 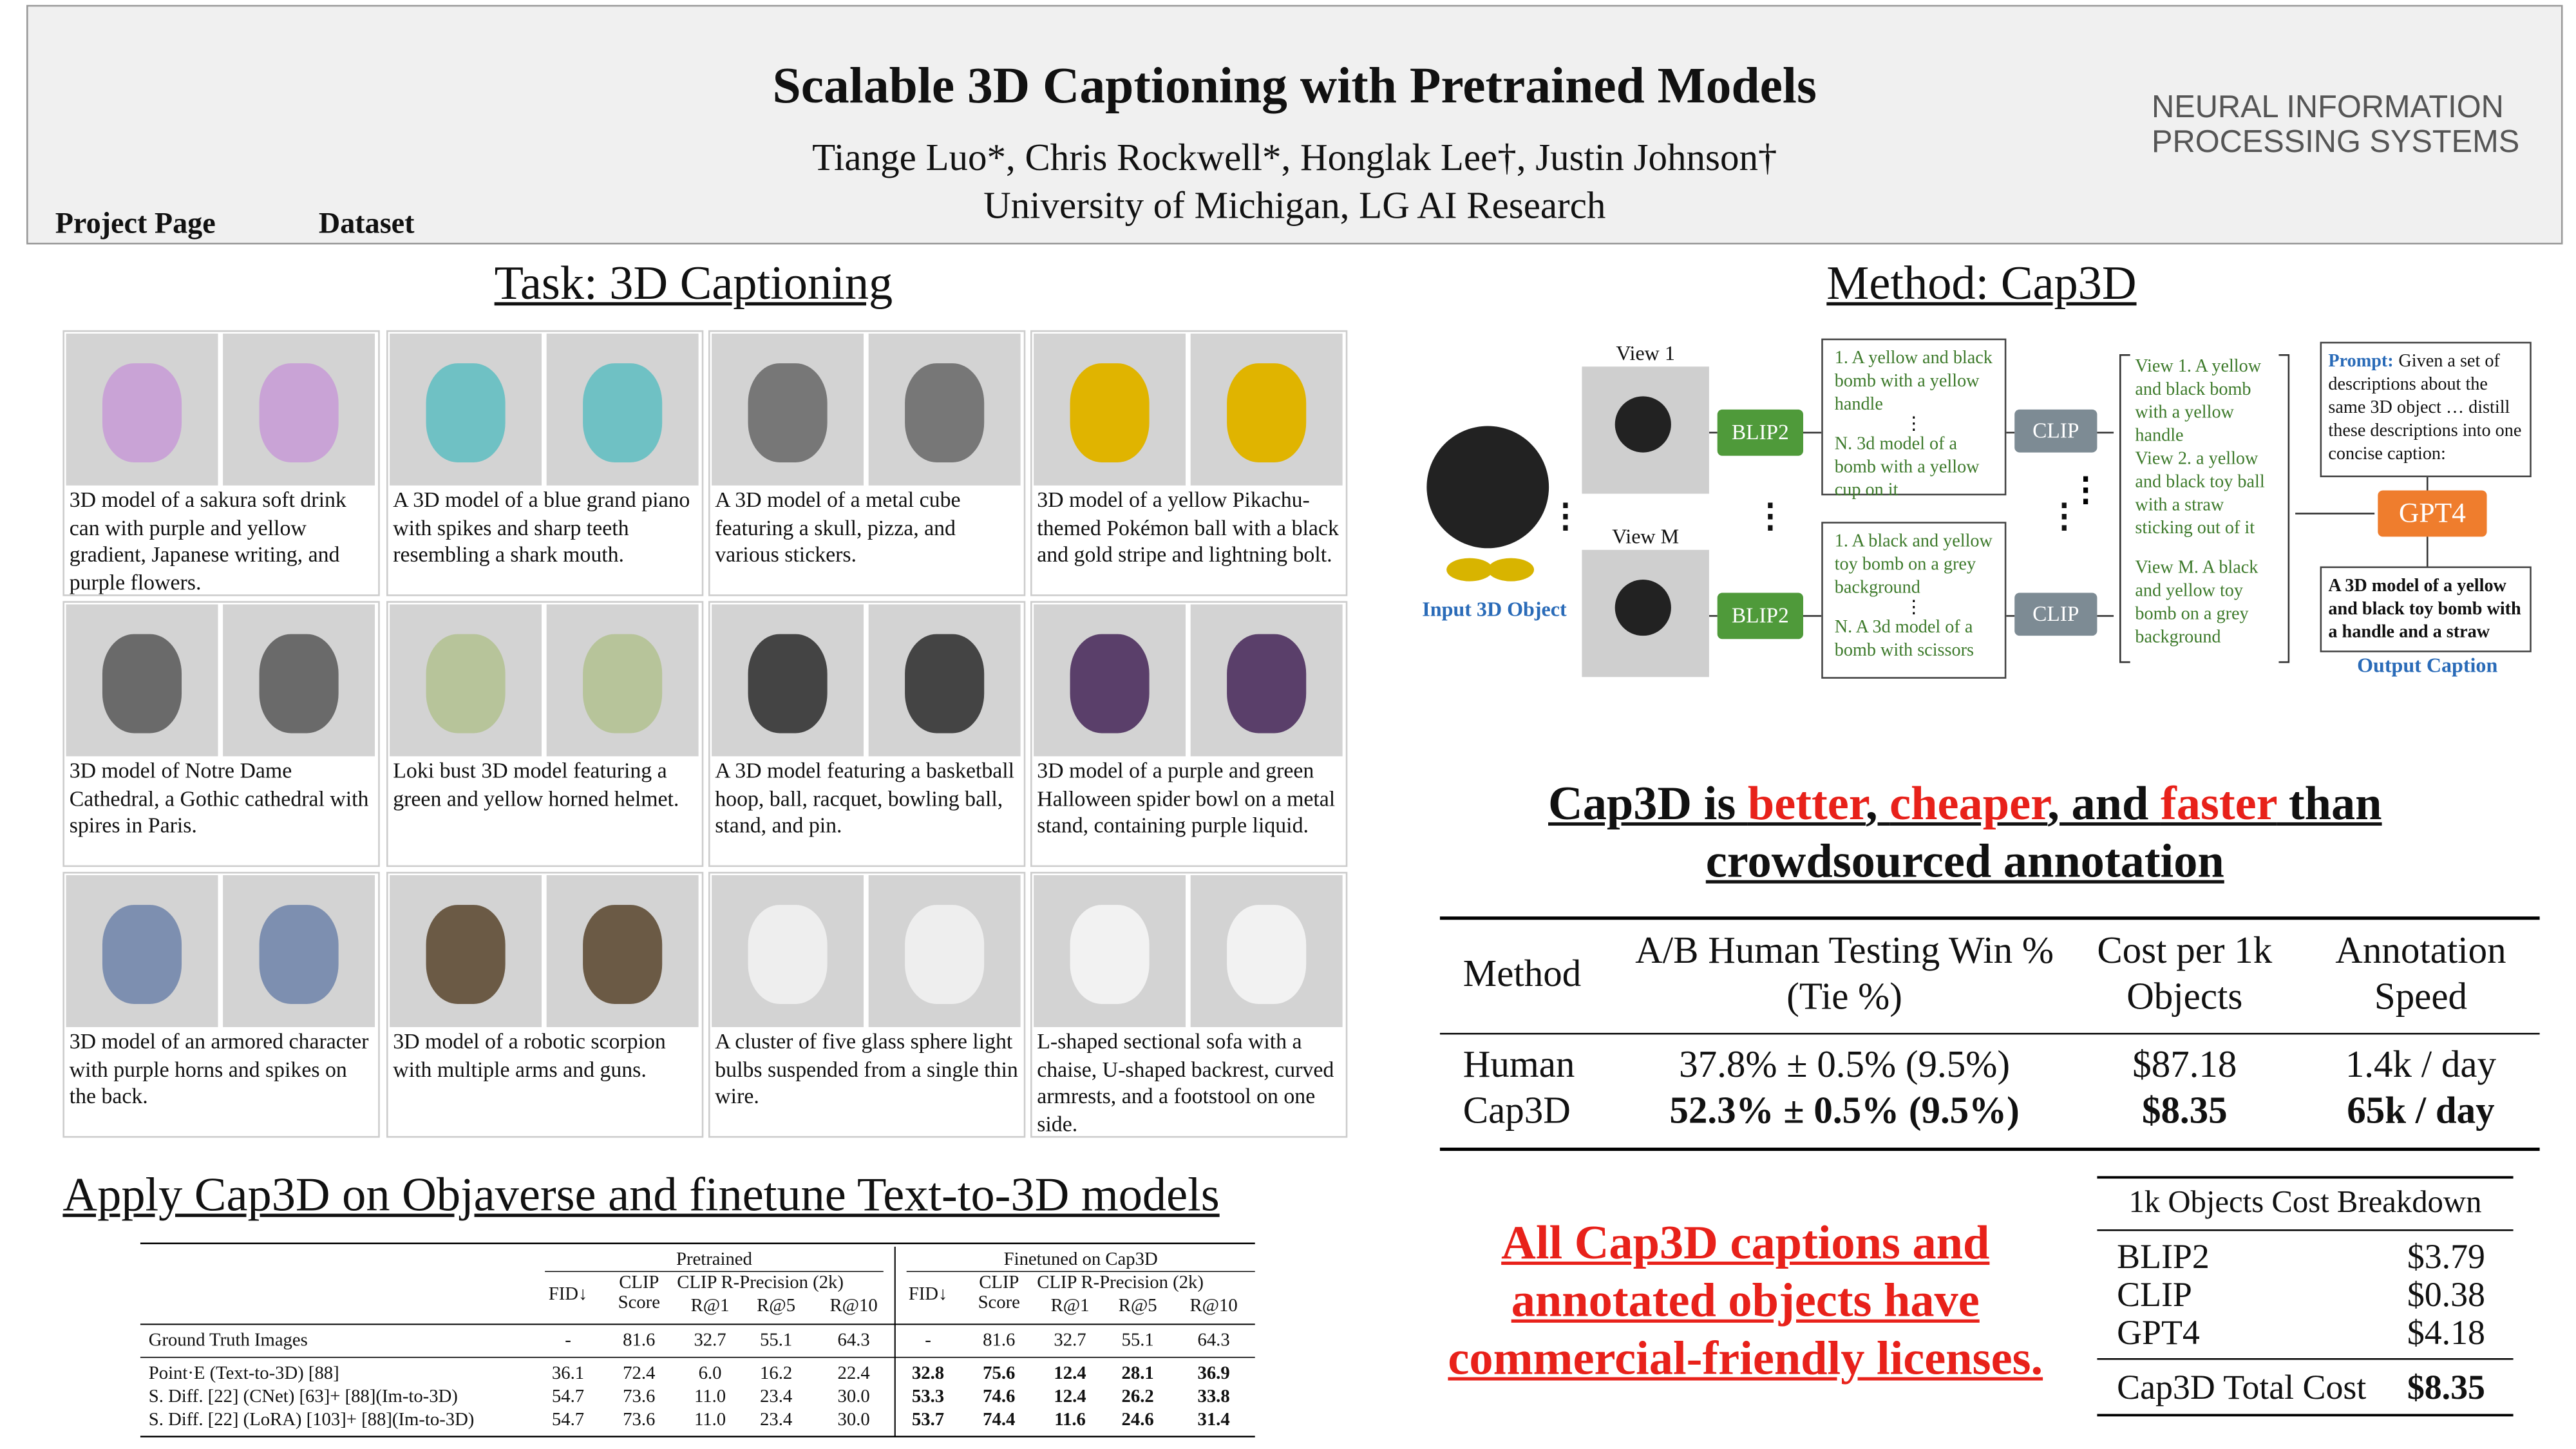 What do you see at coordinates (1080, 1260) in the screenshot?
I see `group-header: Finetuned on Cap3D` at bounding box center [1080, 1260].